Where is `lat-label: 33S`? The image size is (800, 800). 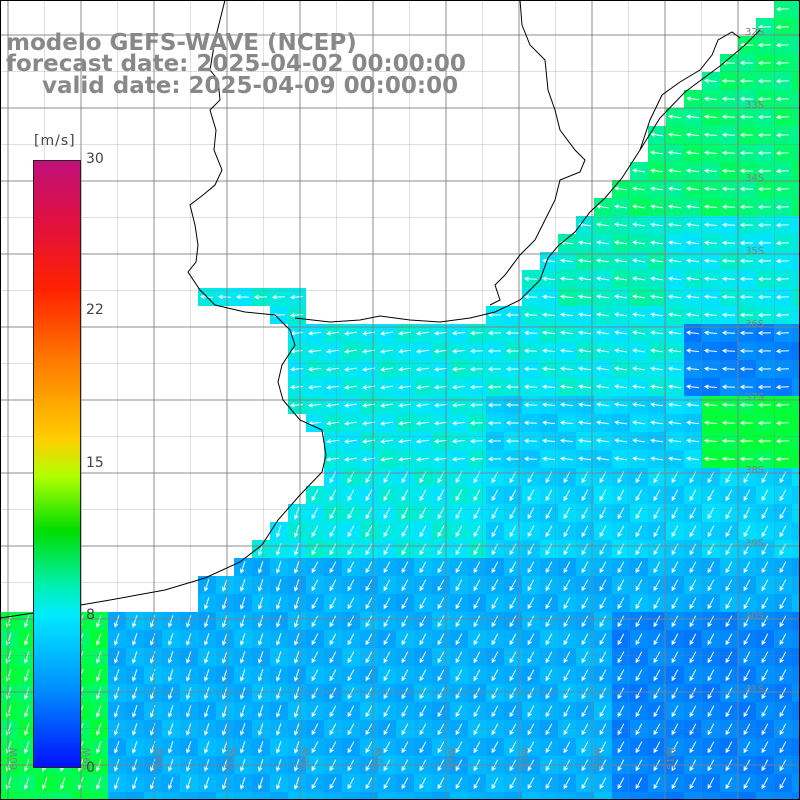 lat-label: 33S is located at coordinates (754, 105).